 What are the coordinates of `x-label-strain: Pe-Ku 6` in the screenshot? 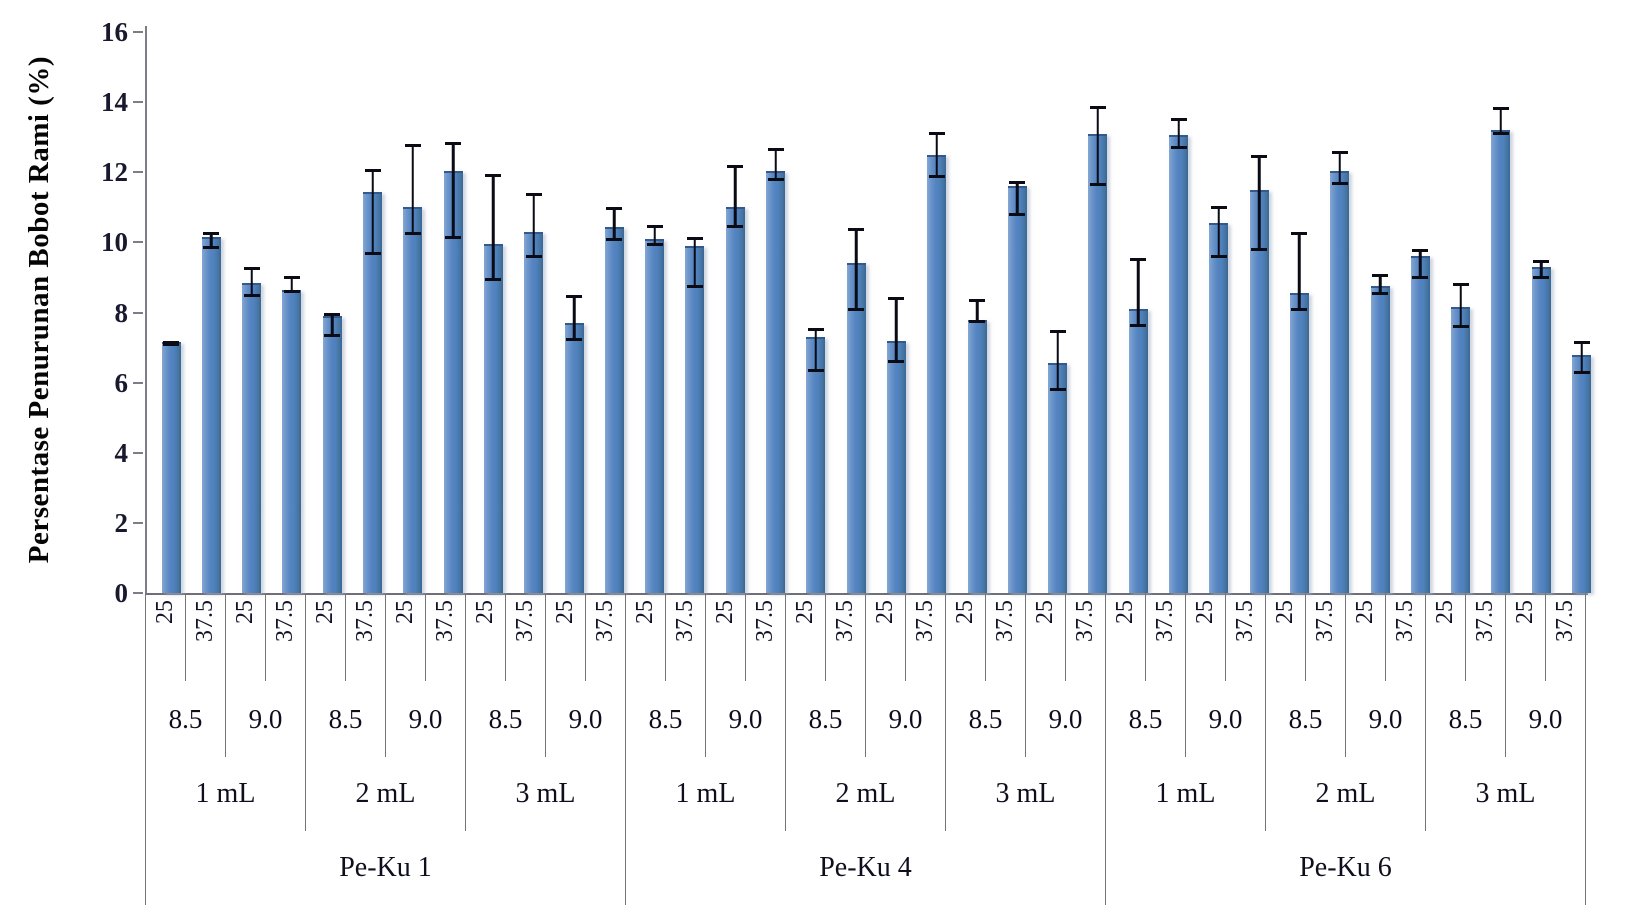 It's located at (1345, 868).